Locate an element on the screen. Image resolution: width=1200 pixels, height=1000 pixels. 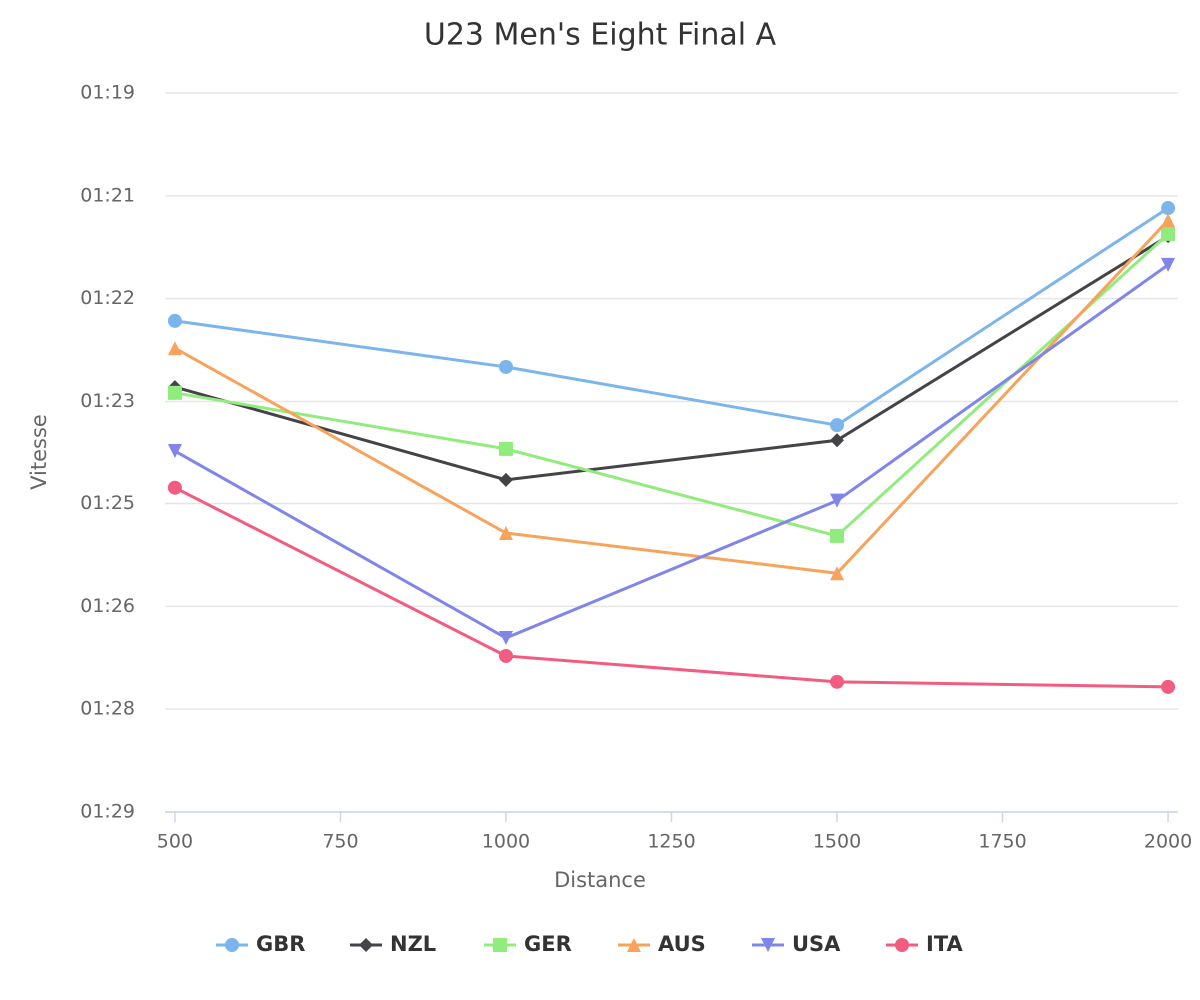
y-tick-label: 01:19 is located at coordinates (107, 93).